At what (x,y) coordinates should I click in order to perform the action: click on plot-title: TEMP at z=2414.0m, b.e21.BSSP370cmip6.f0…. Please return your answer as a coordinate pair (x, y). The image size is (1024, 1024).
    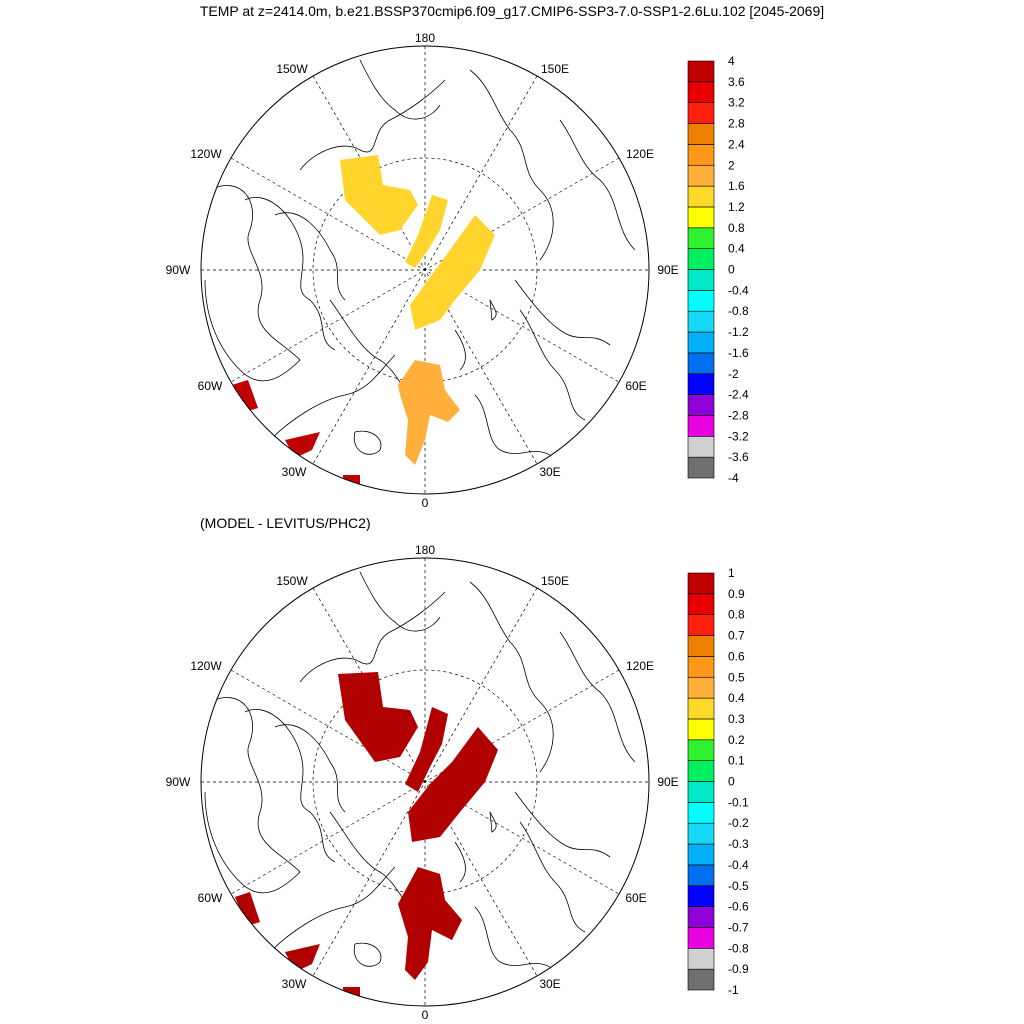
    Looking at the image, I should click on (512, 11).